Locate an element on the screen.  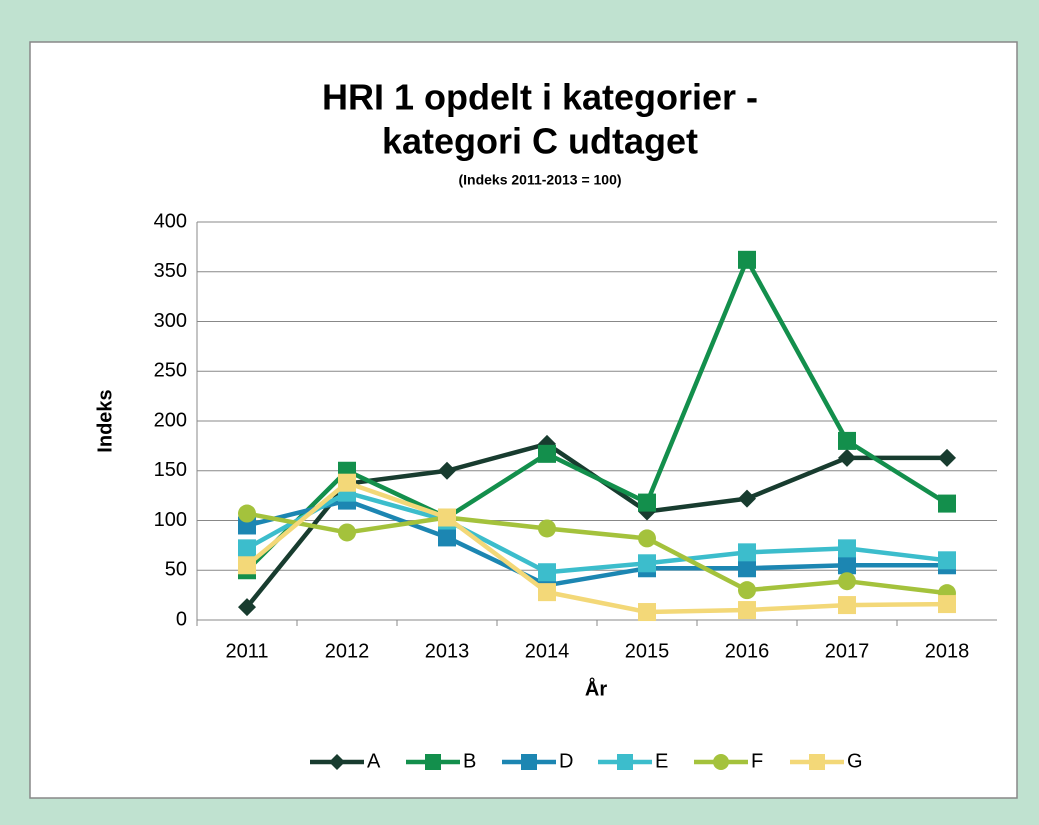
x-tick-label: 2012 is located at coordinates (347, 651).